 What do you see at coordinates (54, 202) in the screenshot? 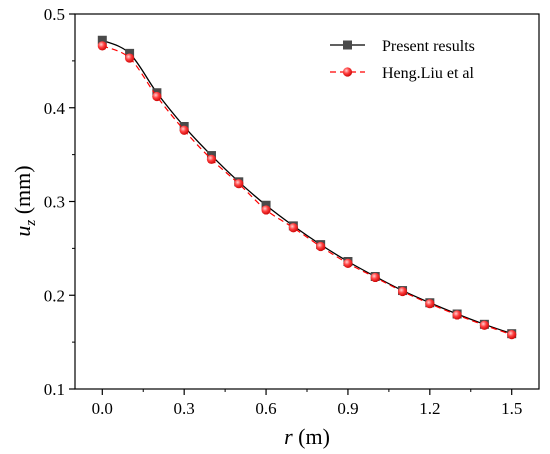
I see `y-tick-label: 0.3` at bounding box center [54, 202].